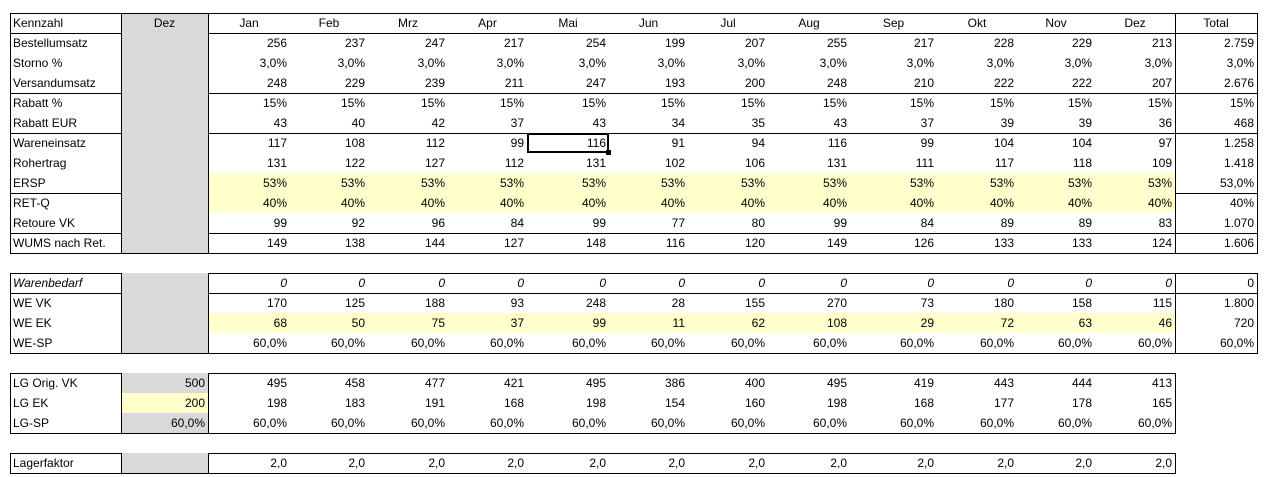  I want to click on month-cell: 73, so click(927, 303).